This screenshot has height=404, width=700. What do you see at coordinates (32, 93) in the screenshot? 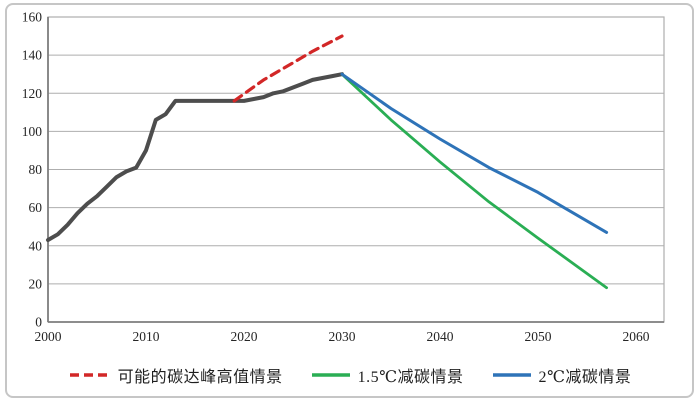
I see `y-tick-label-120: 120` at bounding box center [32, 93].